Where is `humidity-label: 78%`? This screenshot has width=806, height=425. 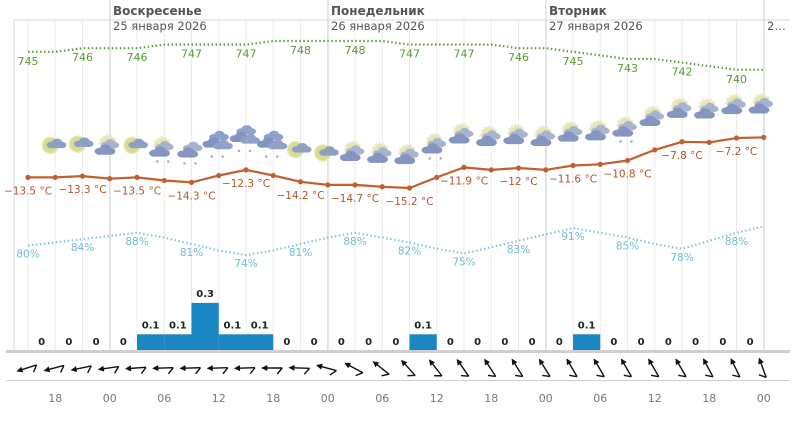 humidity-label: 78% is located at coordinates (681, 258).